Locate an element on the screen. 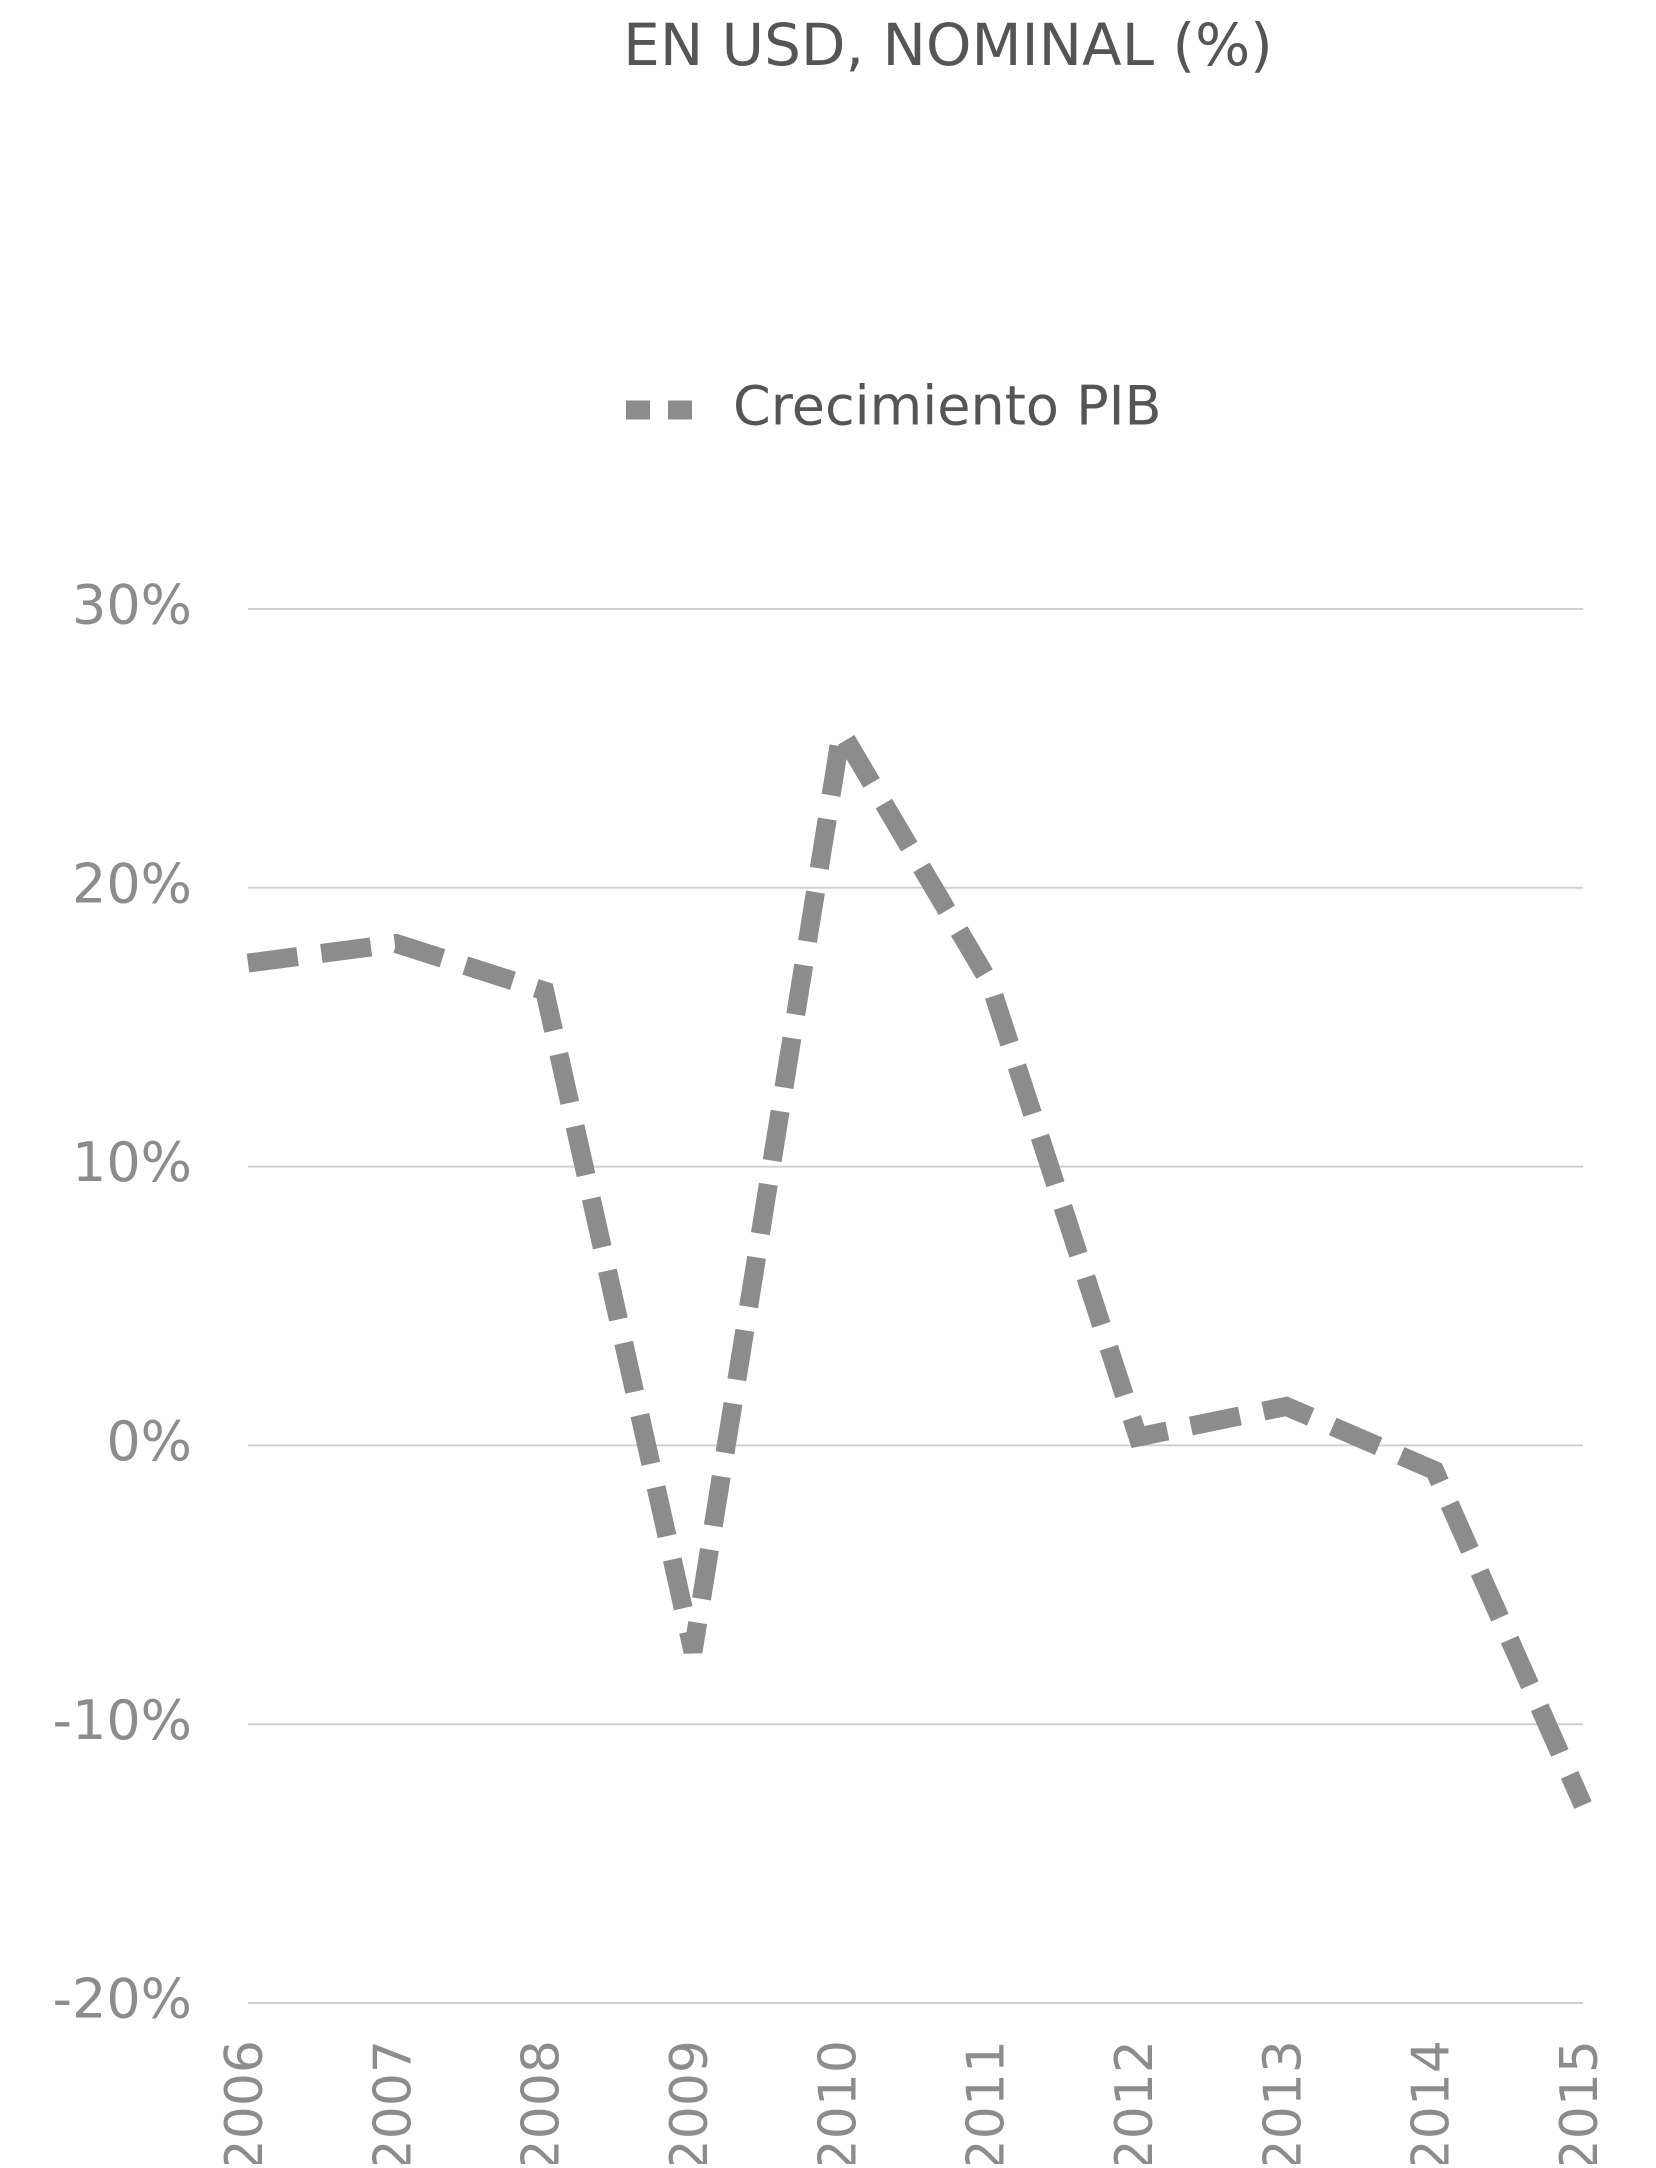 This screenshot has width=1656, height=2168. y-tick-label: 20% is located at coordinates (132, 883).